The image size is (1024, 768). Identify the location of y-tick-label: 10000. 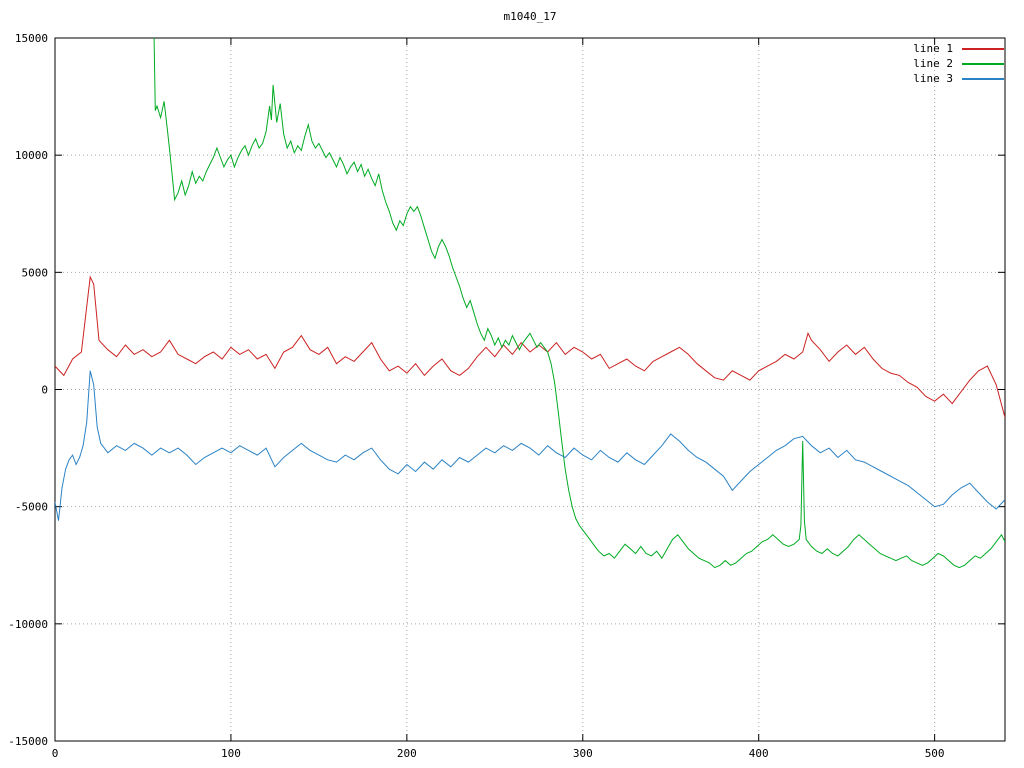
(31, 155).